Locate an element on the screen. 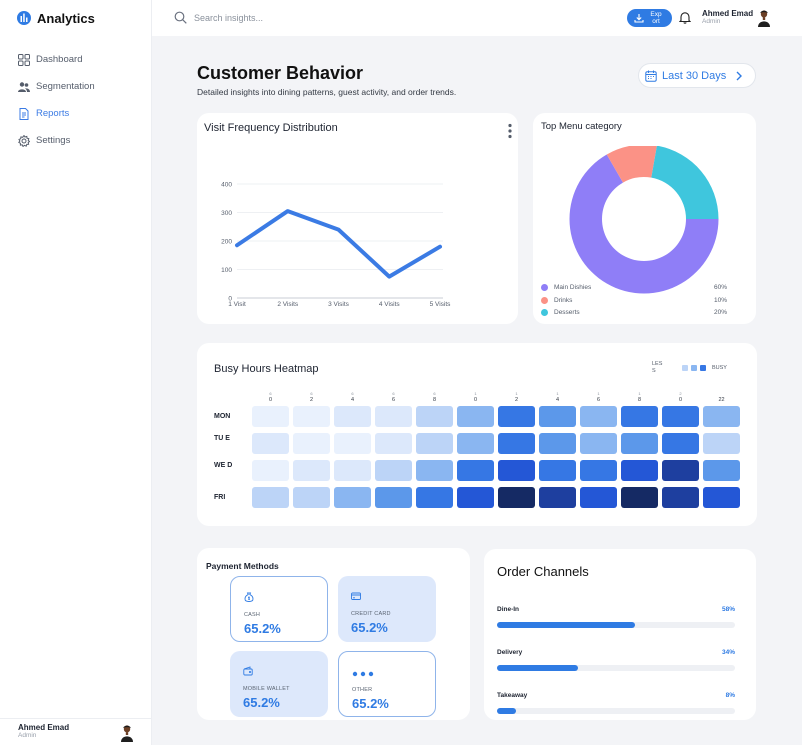 The width and height of the screenshot is (802, 745). topbar-user: Ahmed Emad Admin is located at coordinates (727, 17).